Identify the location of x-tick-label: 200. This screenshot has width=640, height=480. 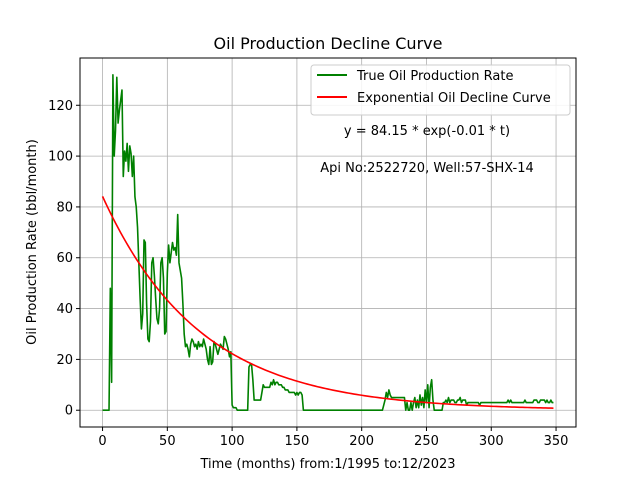
(361, 441).